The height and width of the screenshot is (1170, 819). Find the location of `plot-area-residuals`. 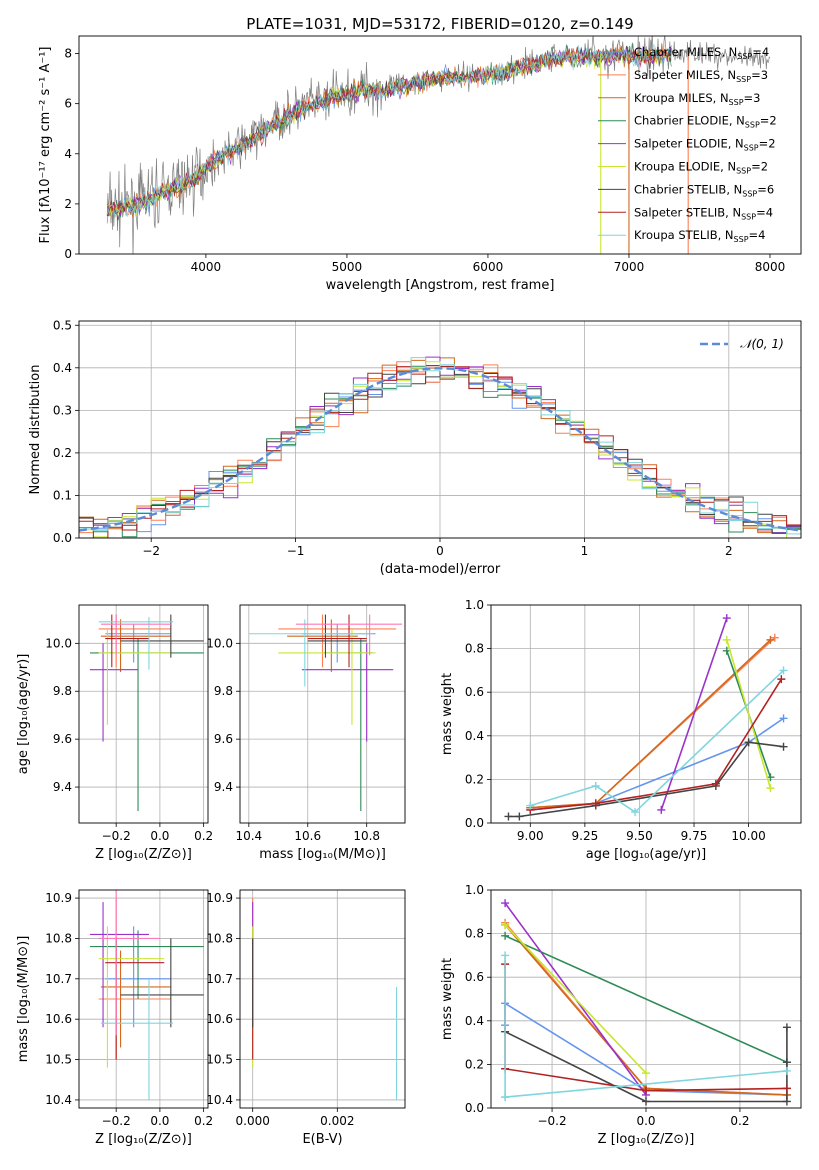

plot-area-residuals is located at coordinates (440, 447).